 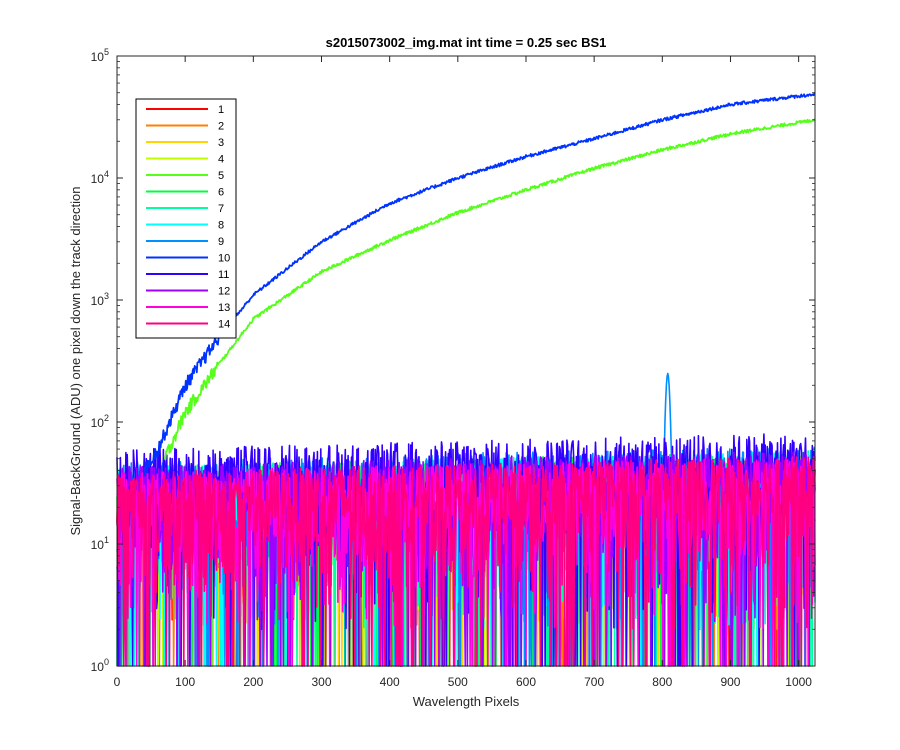 I want to click on y-tick-label: 10⁴, so click(x=100, y=177).